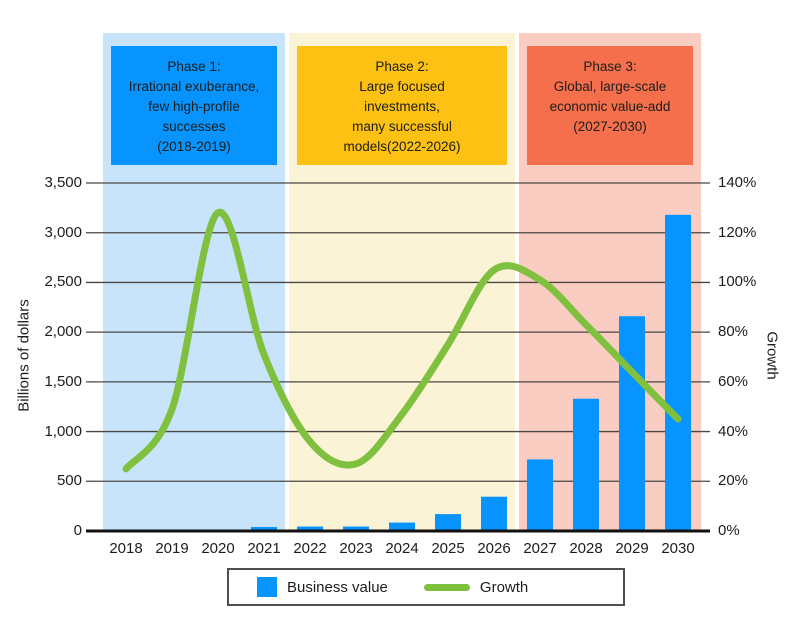  Describe the element at coordinates (218, 548) in the screenshot. I see `x-axis-label-2020: 2020` at that location.